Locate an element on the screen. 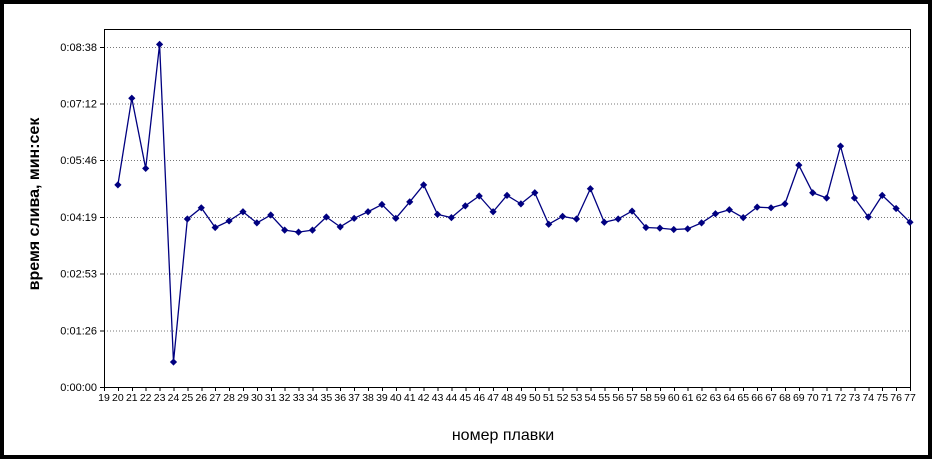  x-tick-label: 23 is located at coordinates (160, 398).